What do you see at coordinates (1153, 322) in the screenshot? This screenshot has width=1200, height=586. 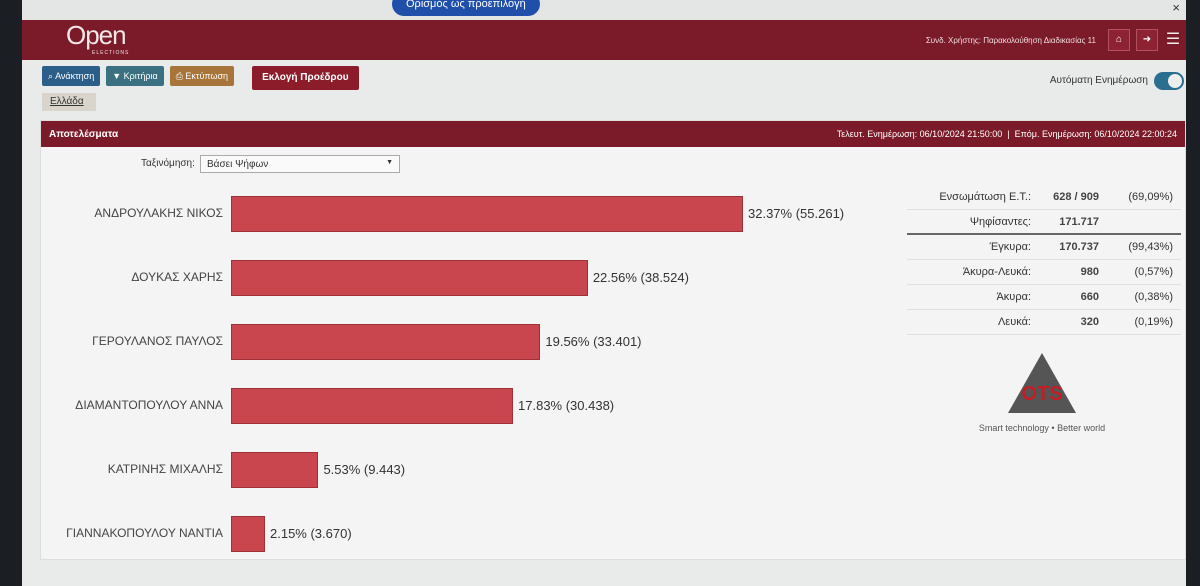 I see `stats-pct: (0,19%)` at bounding box center [1153, 322].